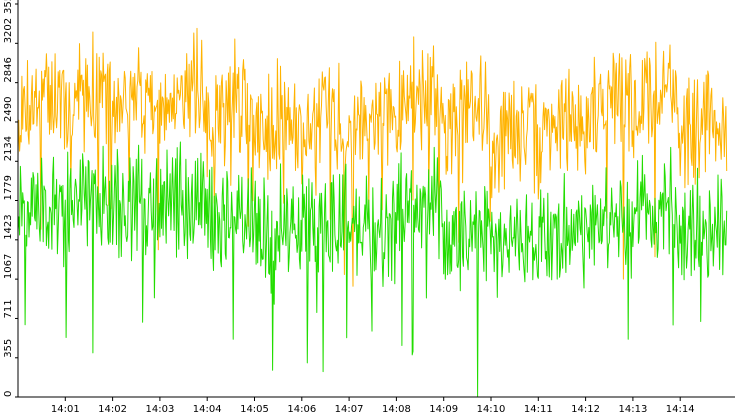 This screenshot has height=419, width=735. What do you see at coordinates (443, 409) in the screenshot?
I see `x-tick-label: 14:09` at bounding box center [443, 409].